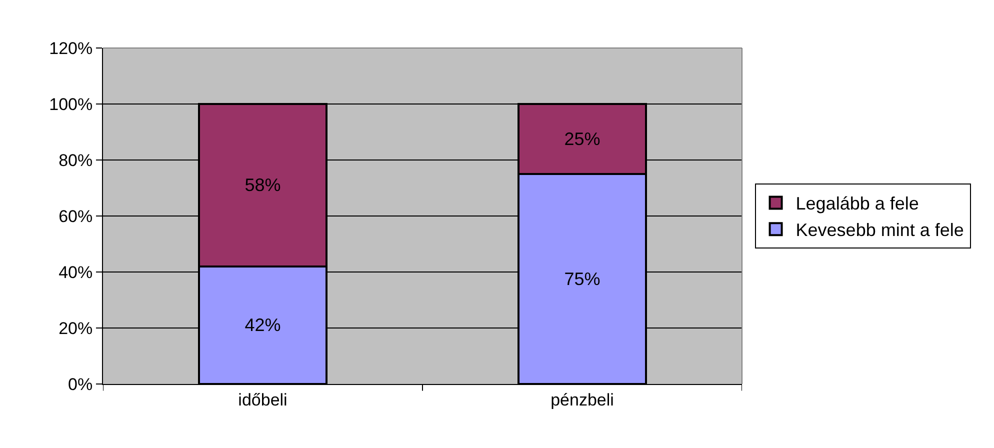 The image size is (994, 448). What do you see at coordinates (80, 384) in the screenshot?
I see `y-tick-label: 0%` at bounding box center [80, 384].